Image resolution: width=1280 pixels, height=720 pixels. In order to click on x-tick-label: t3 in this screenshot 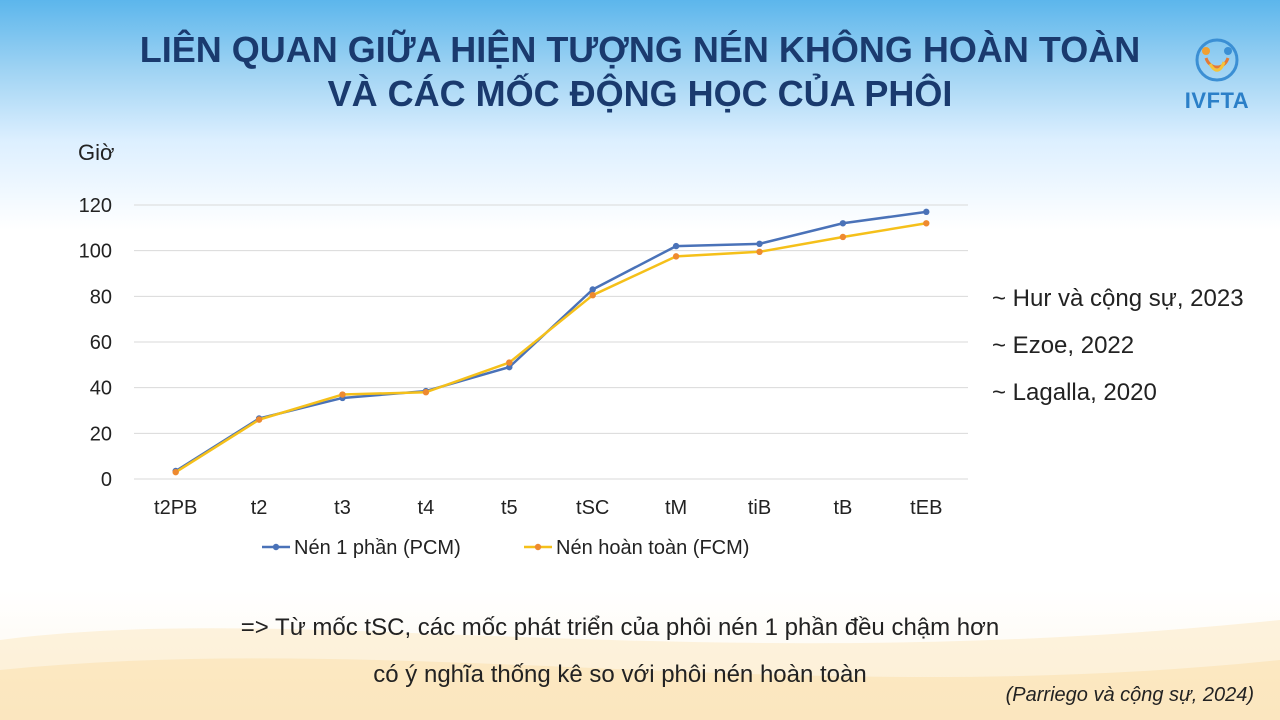, I will do `click(342, 508)`.